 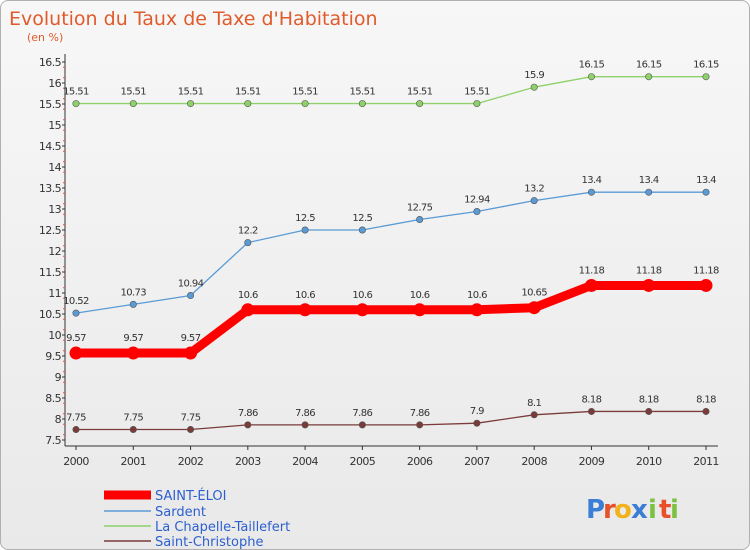 What do you see at coordinates (534, 189) in the screenshot?
I see `data-label: 13.2` at bounding box center [534, 189].